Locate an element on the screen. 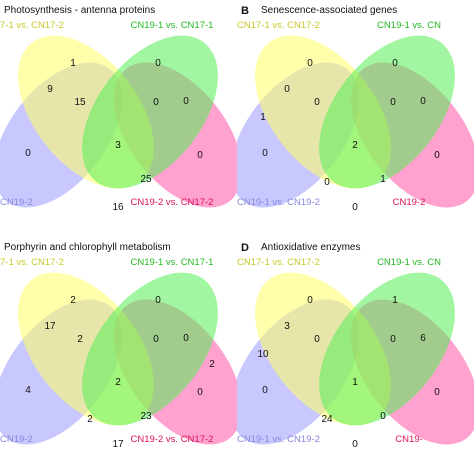 The height and width of the screenshot is (474, 474). region-count-acd: 0 is located at coordinates (327, 182).